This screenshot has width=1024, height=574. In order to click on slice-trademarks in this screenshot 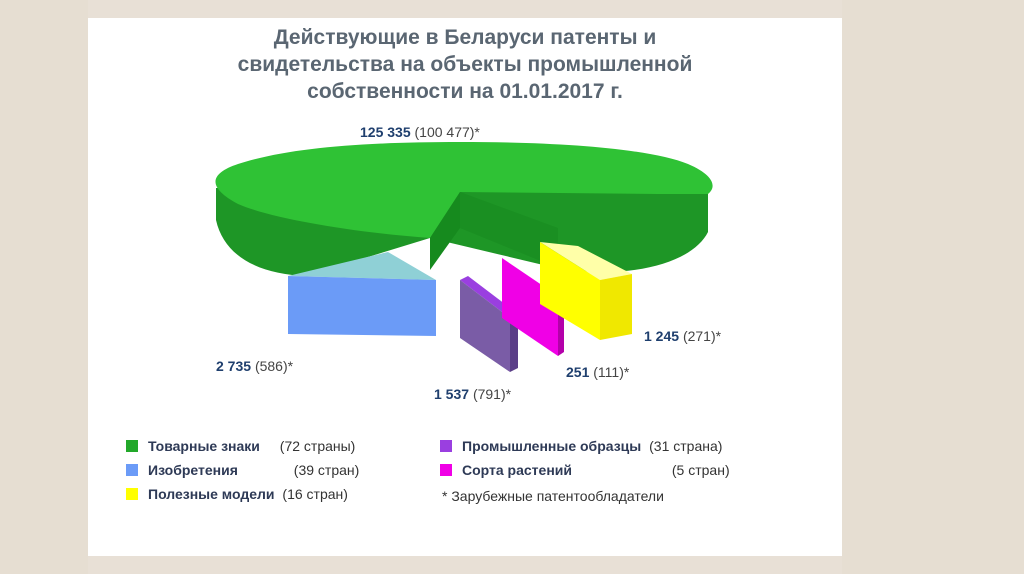, I will do `click(464, 209)`.